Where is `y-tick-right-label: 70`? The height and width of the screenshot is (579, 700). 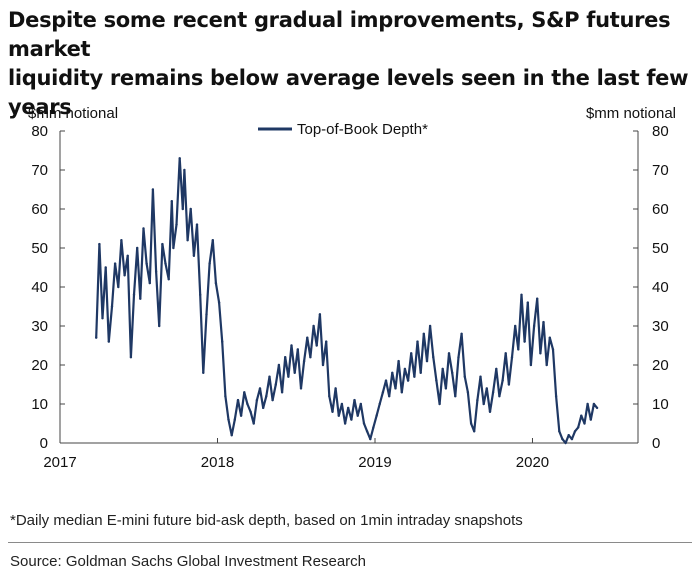 y-tick-right-label: 70 is located at coordinates (660, 170).